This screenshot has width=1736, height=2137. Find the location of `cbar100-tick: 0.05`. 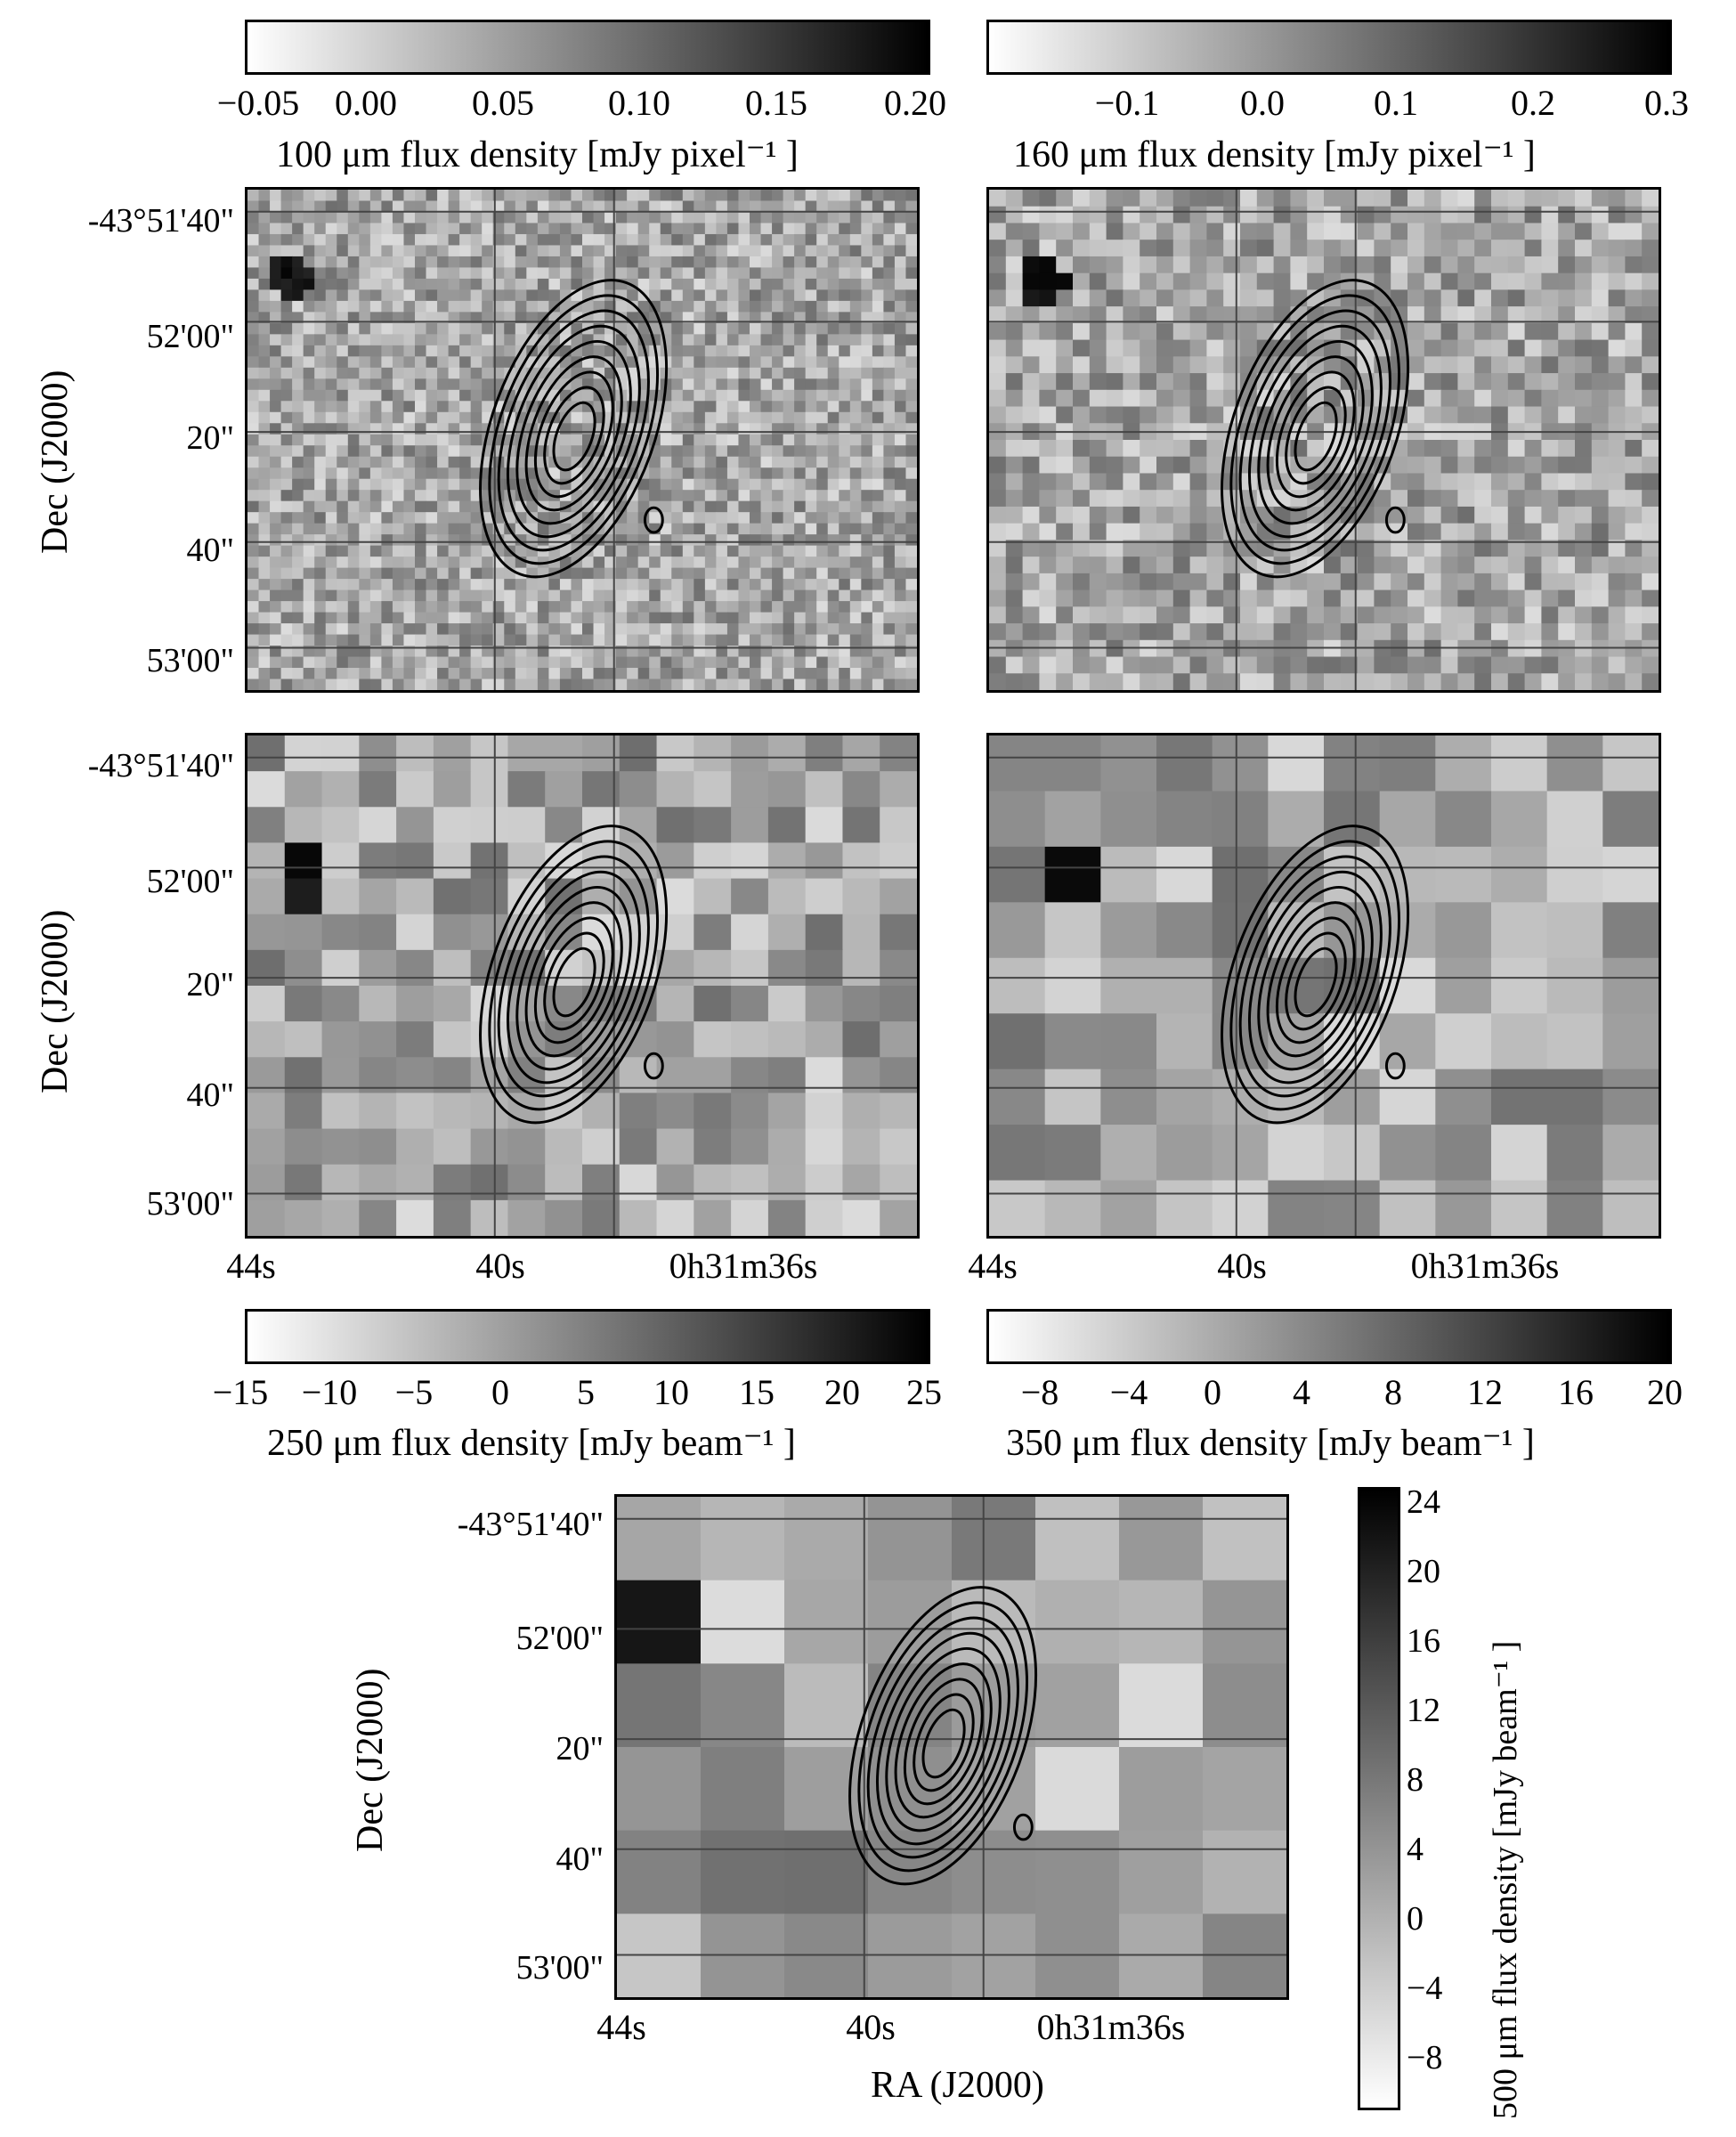

cbar100-tick: 0.05 is located at coordinates (503, 103).